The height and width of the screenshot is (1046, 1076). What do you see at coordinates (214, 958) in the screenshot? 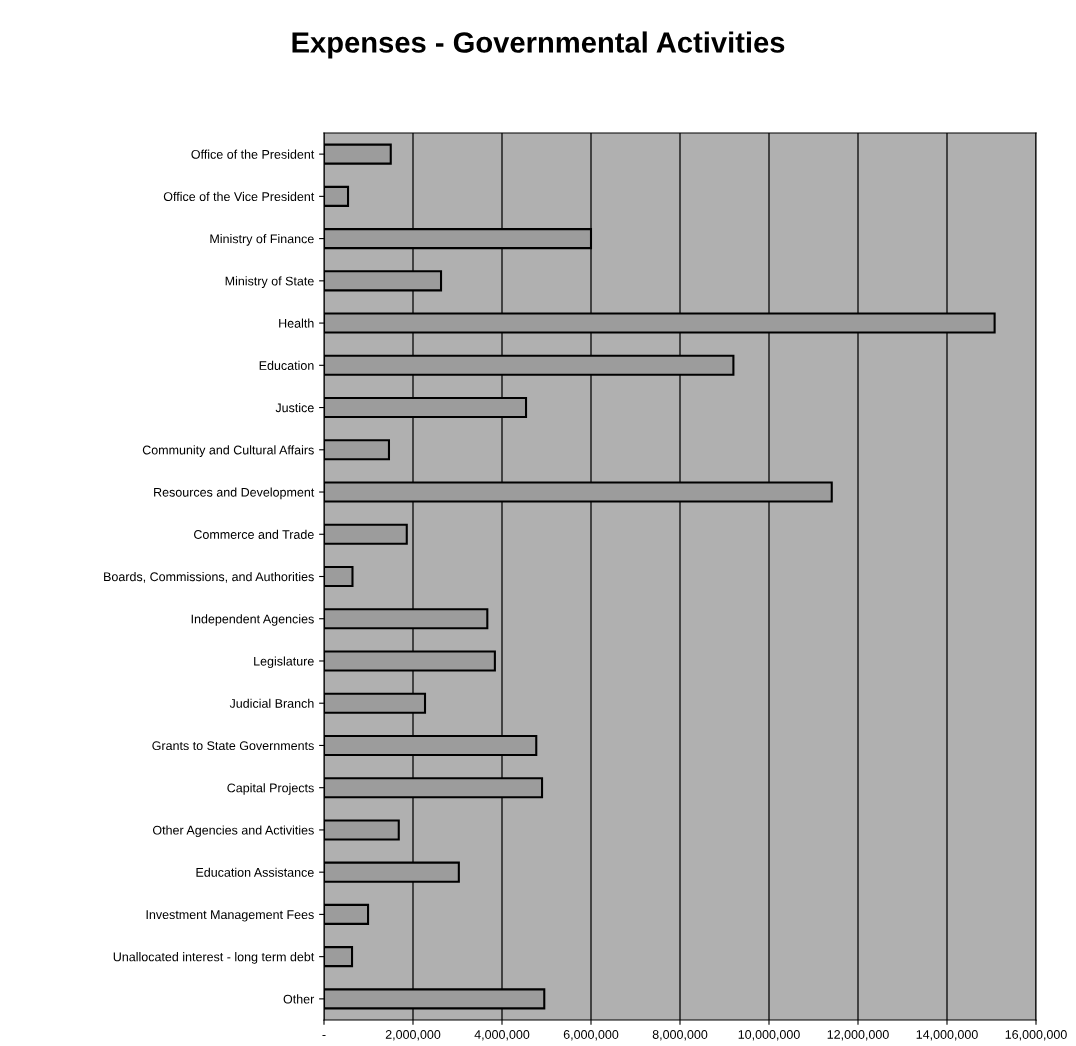
I see `y-tick-label: Unallocated interest - long term debt` at bounding box center [214, 958].